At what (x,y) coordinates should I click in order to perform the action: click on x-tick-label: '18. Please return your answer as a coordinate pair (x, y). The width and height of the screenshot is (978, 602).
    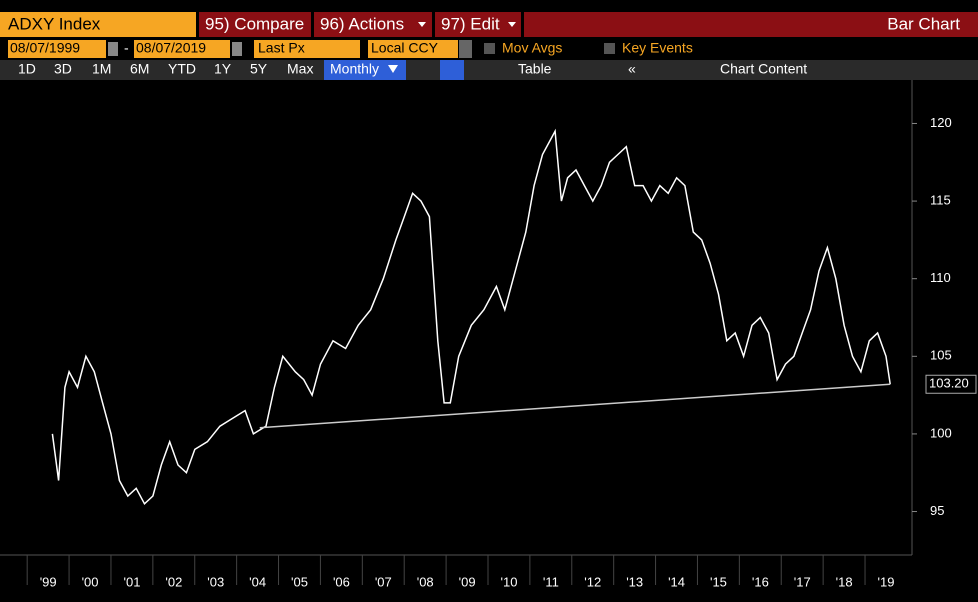
    Looking at the image, I should click on (844, 581).